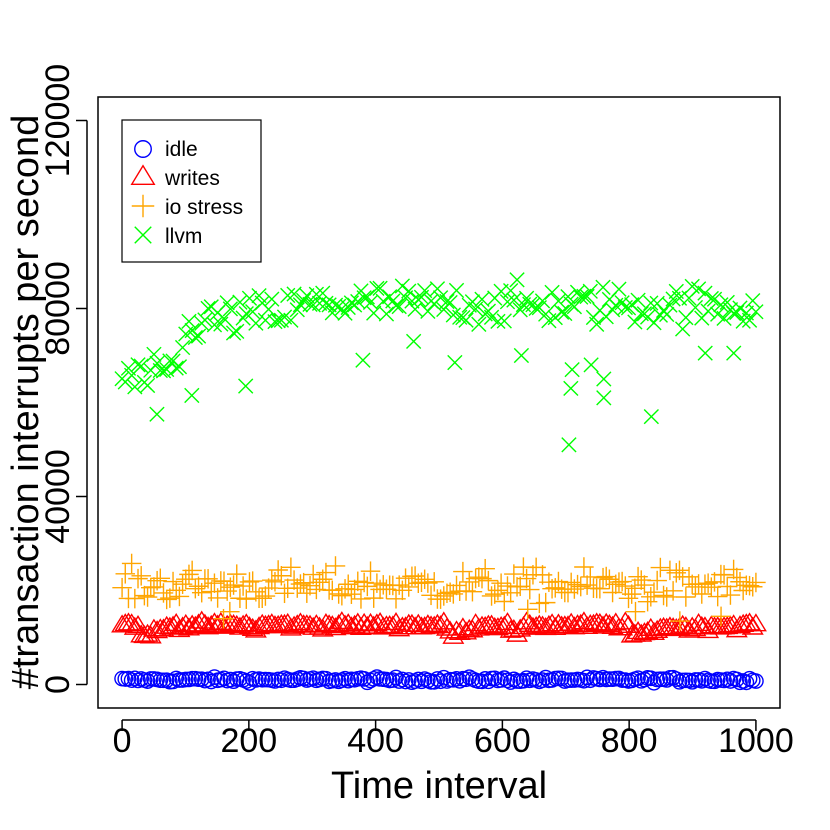  Describe the element at coordinates (58, 120) in the screenshot. I see `y-tick-label: 120000` at that location.